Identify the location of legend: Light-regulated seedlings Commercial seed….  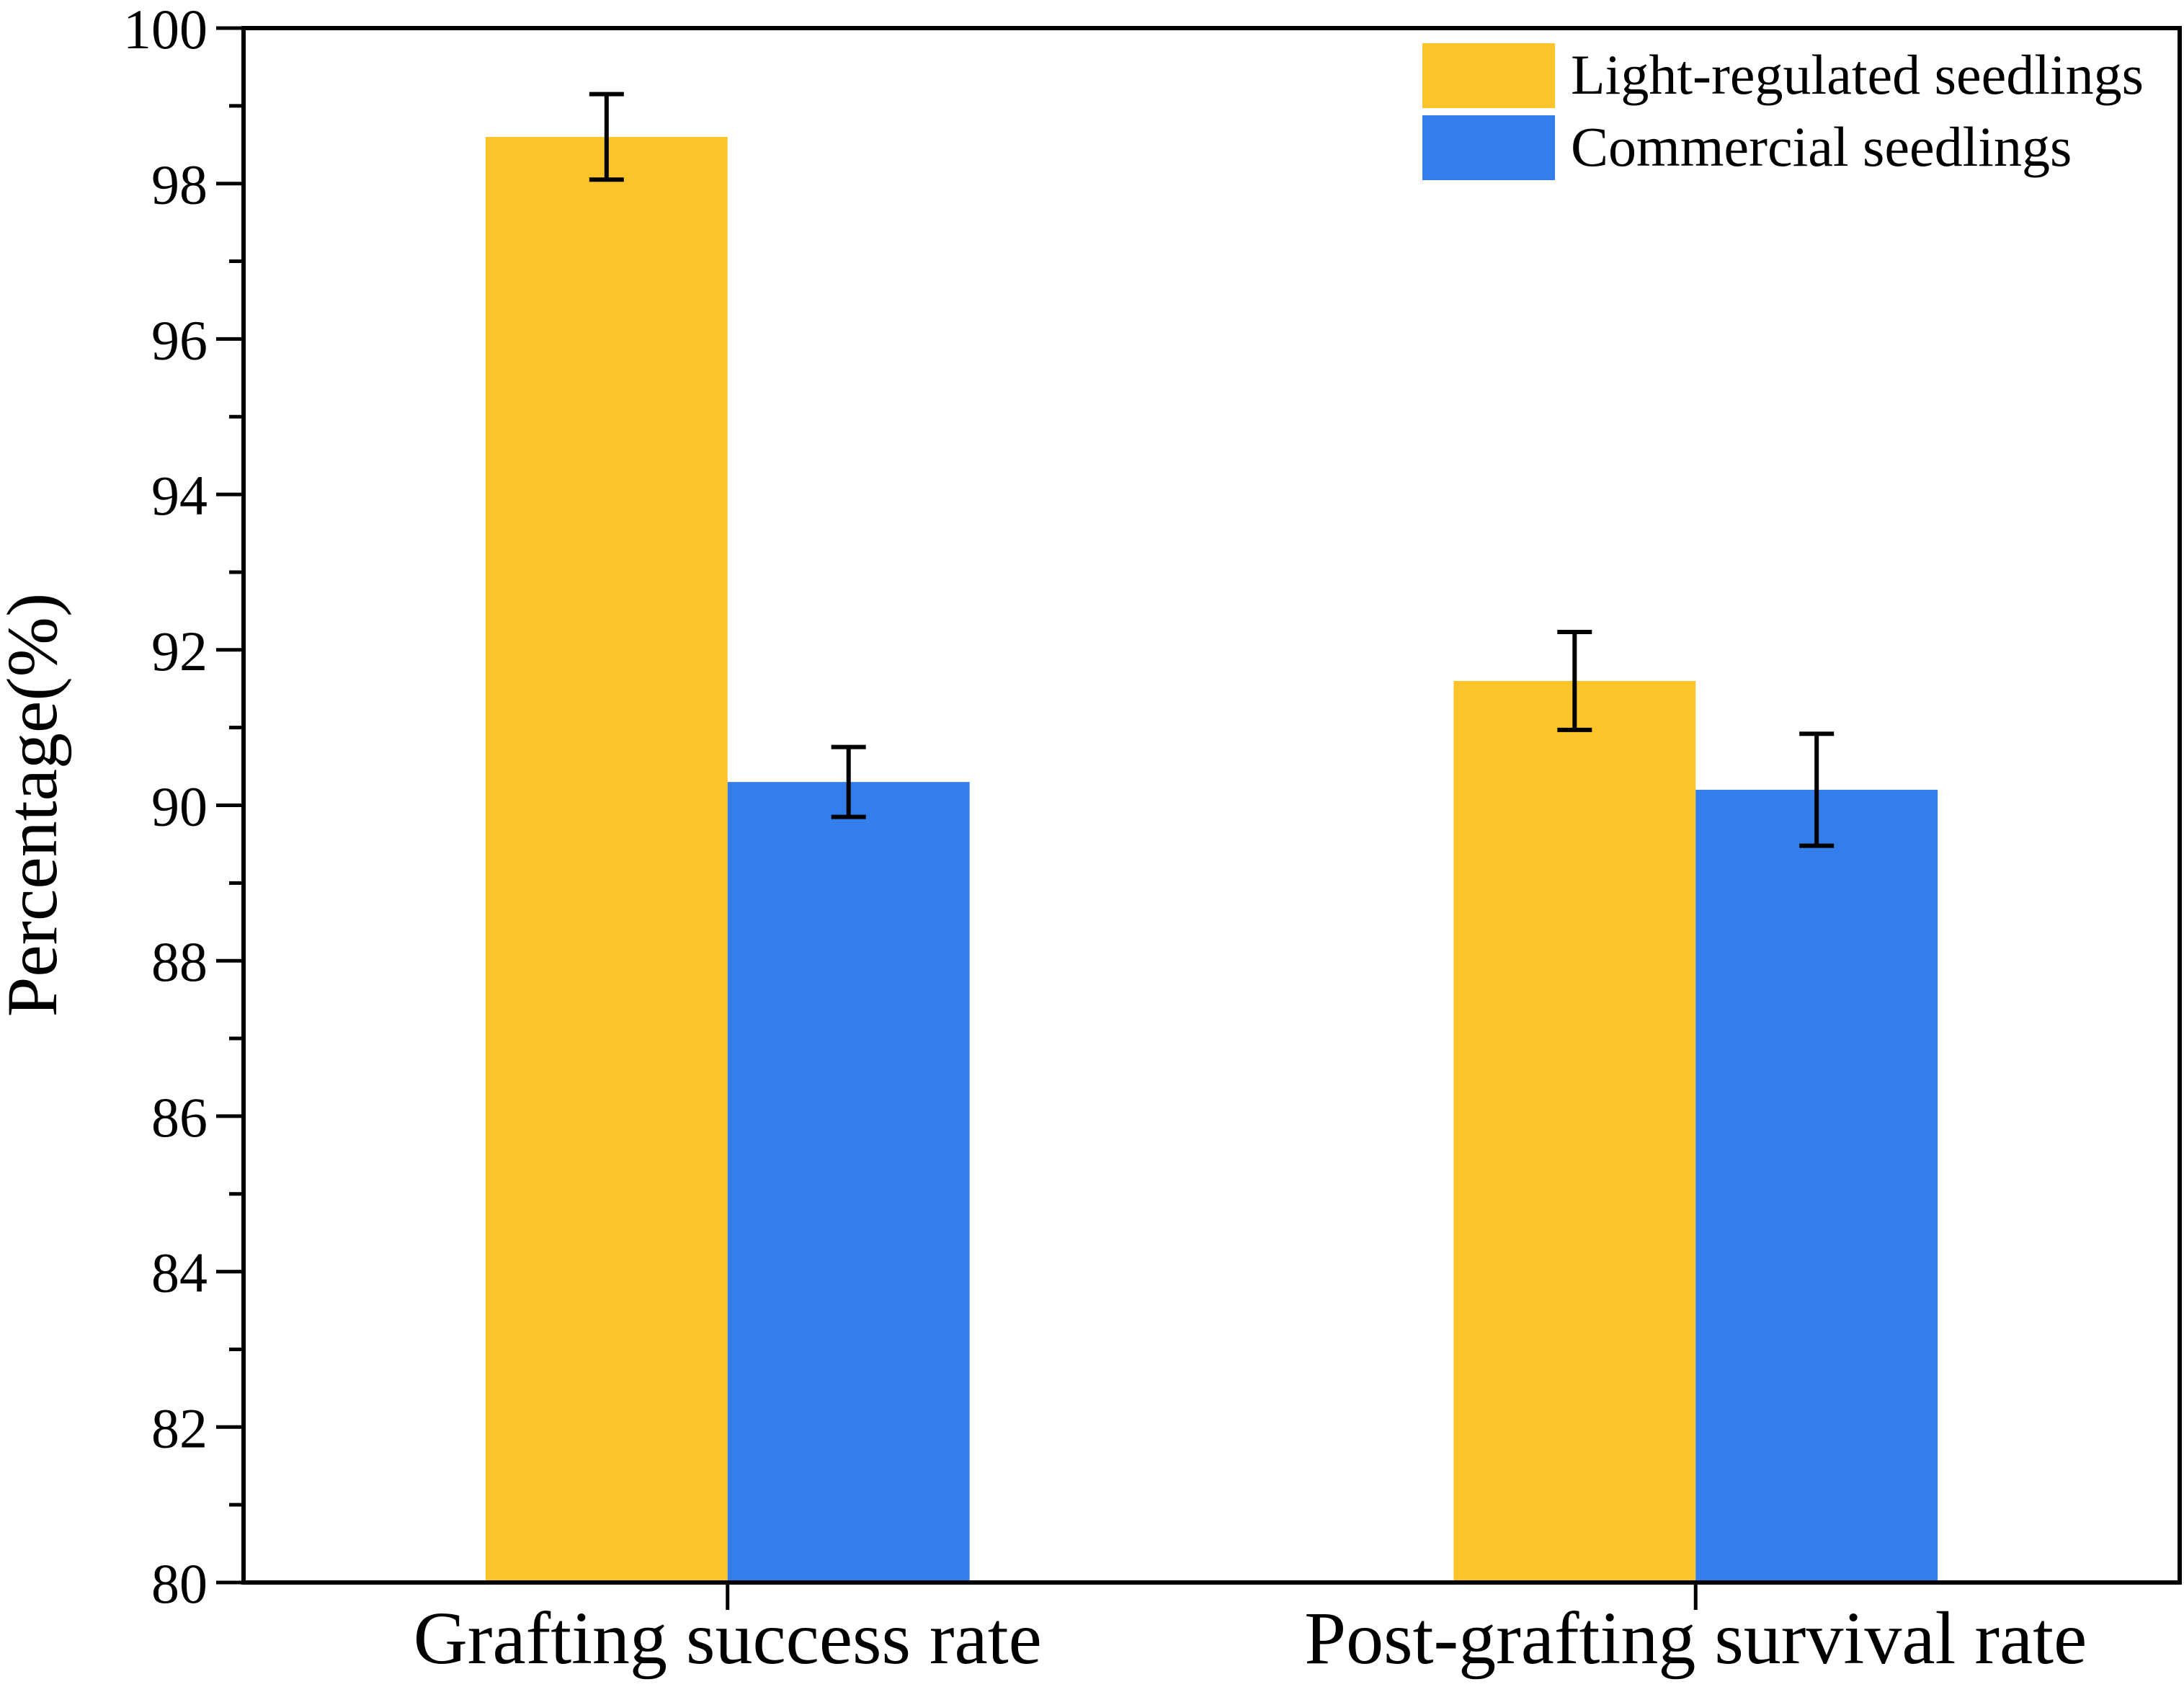
(1783, 111).